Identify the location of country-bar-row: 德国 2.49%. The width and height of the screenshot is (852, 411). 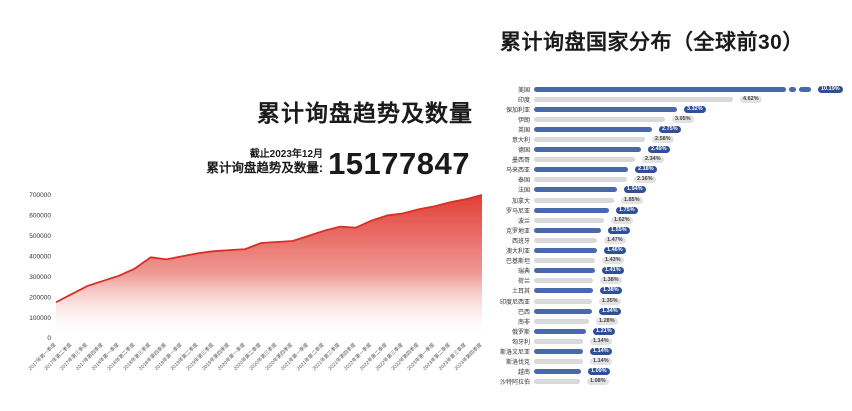
(669, 150).